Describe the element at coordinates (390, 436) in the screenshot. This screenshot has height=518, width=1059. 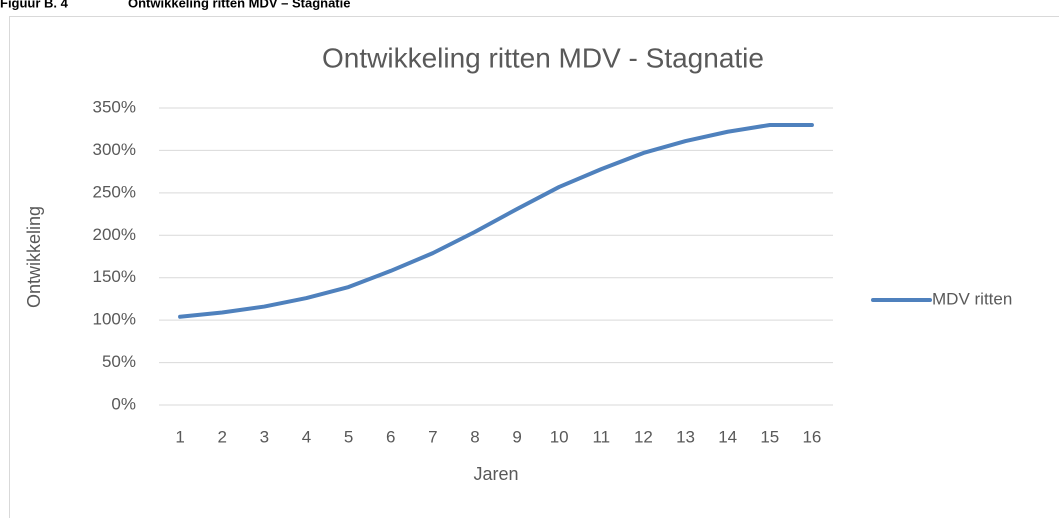
I see `x-tick-label: 6` at that location.